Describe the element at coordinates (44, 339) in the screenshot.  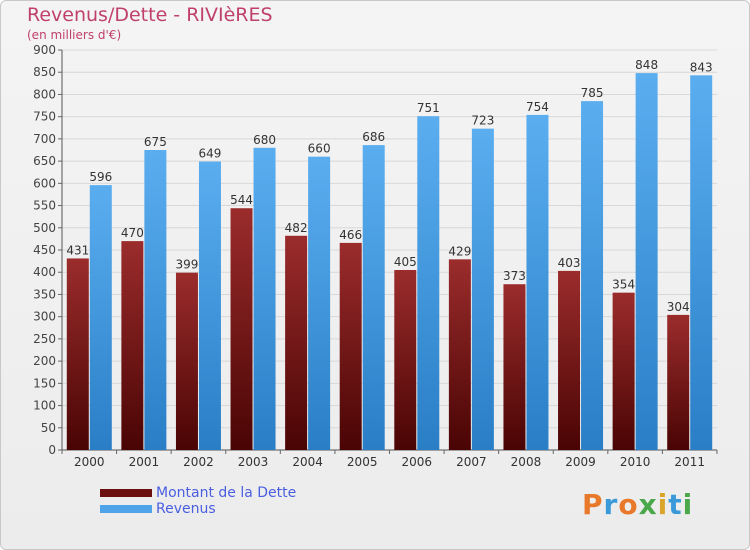
I see `y-tick-label: 250` at that location.